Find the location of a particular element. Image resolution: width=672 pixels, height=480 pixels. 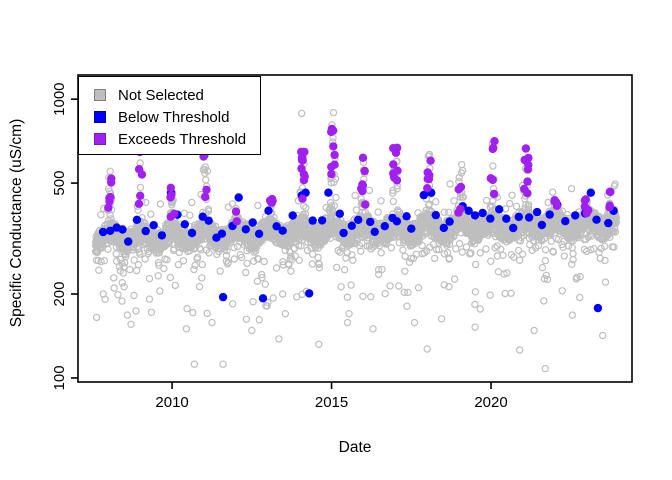

y-tick-label: 100 is located at coordinates (59, 377).